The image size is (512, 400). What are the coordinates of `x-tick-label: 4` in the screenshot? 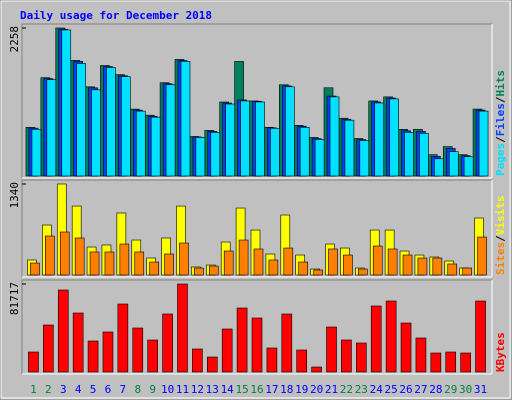 It's located at (78, 389).